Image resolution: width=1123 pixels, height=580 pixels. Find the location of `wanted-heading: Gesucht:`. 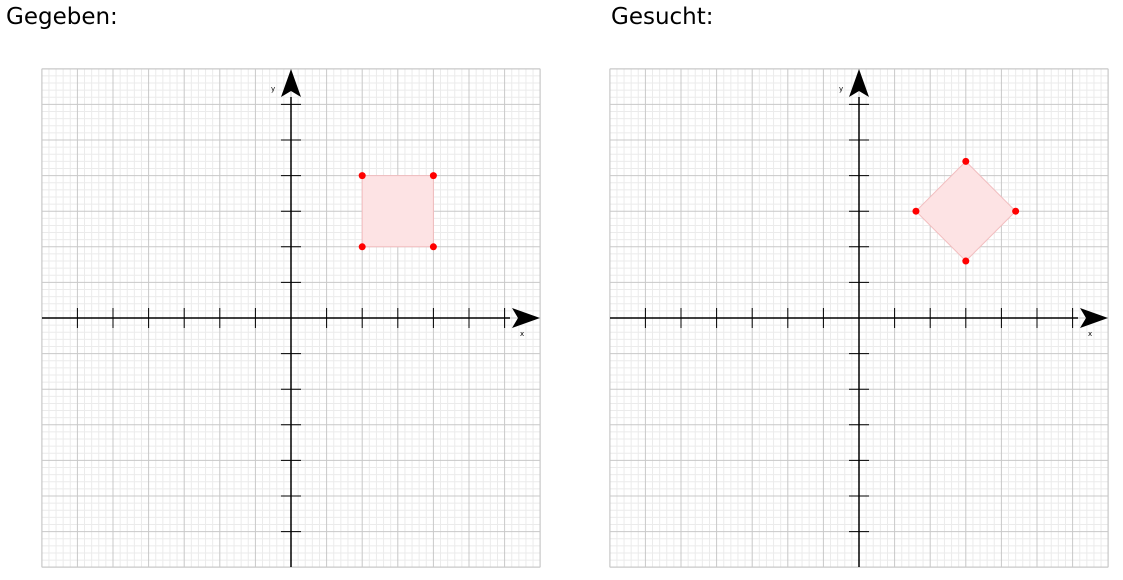

wanted-heading: Gesucht: is located at coordinates (662, 17).